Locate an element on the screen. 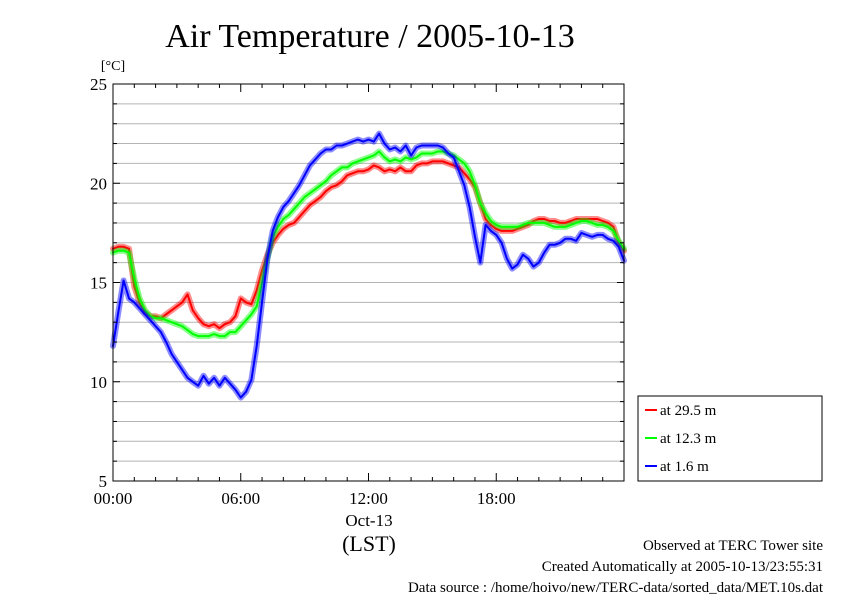 The image size is (842, 595). y-tick-label: 5 is located at coordinates (103, 481).